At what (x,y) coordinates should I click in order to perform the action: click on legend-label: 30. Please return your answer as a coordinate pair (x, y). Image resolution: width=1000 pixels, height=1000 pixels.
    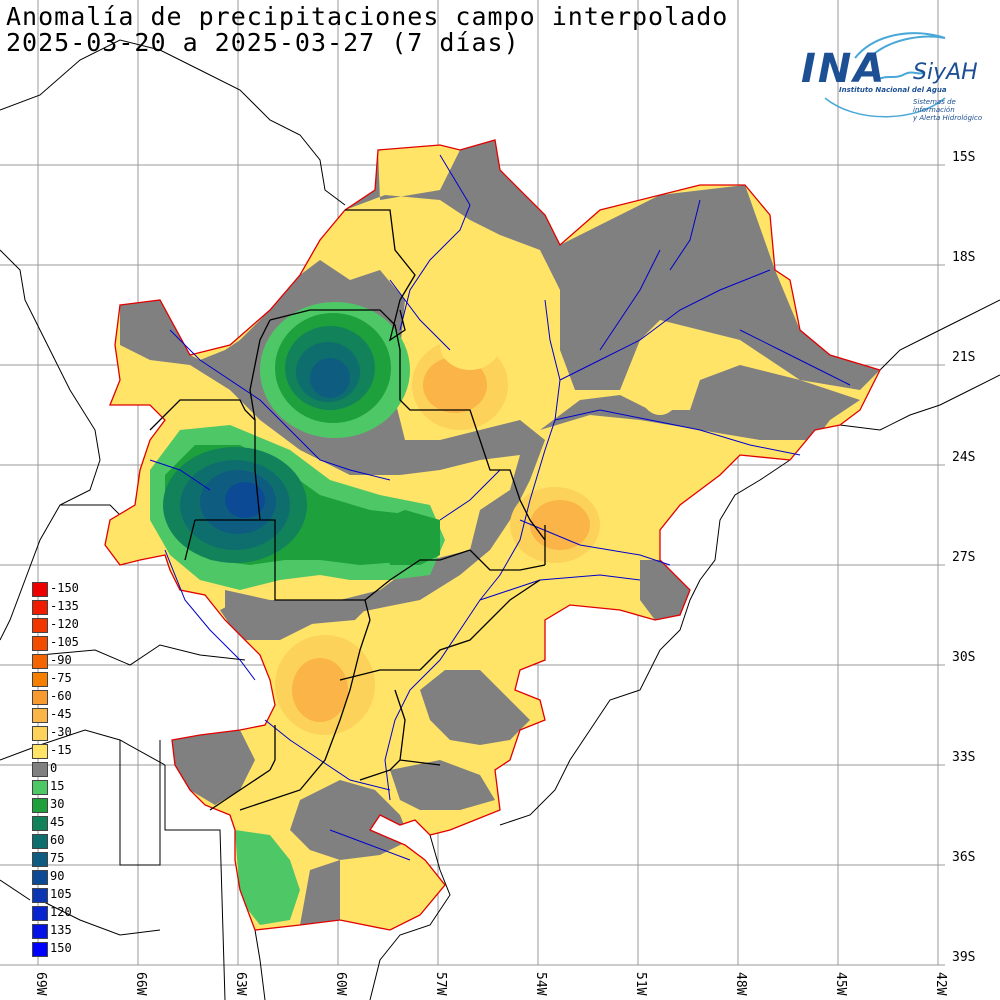
    Looking at the image, I should click on (57, 804).